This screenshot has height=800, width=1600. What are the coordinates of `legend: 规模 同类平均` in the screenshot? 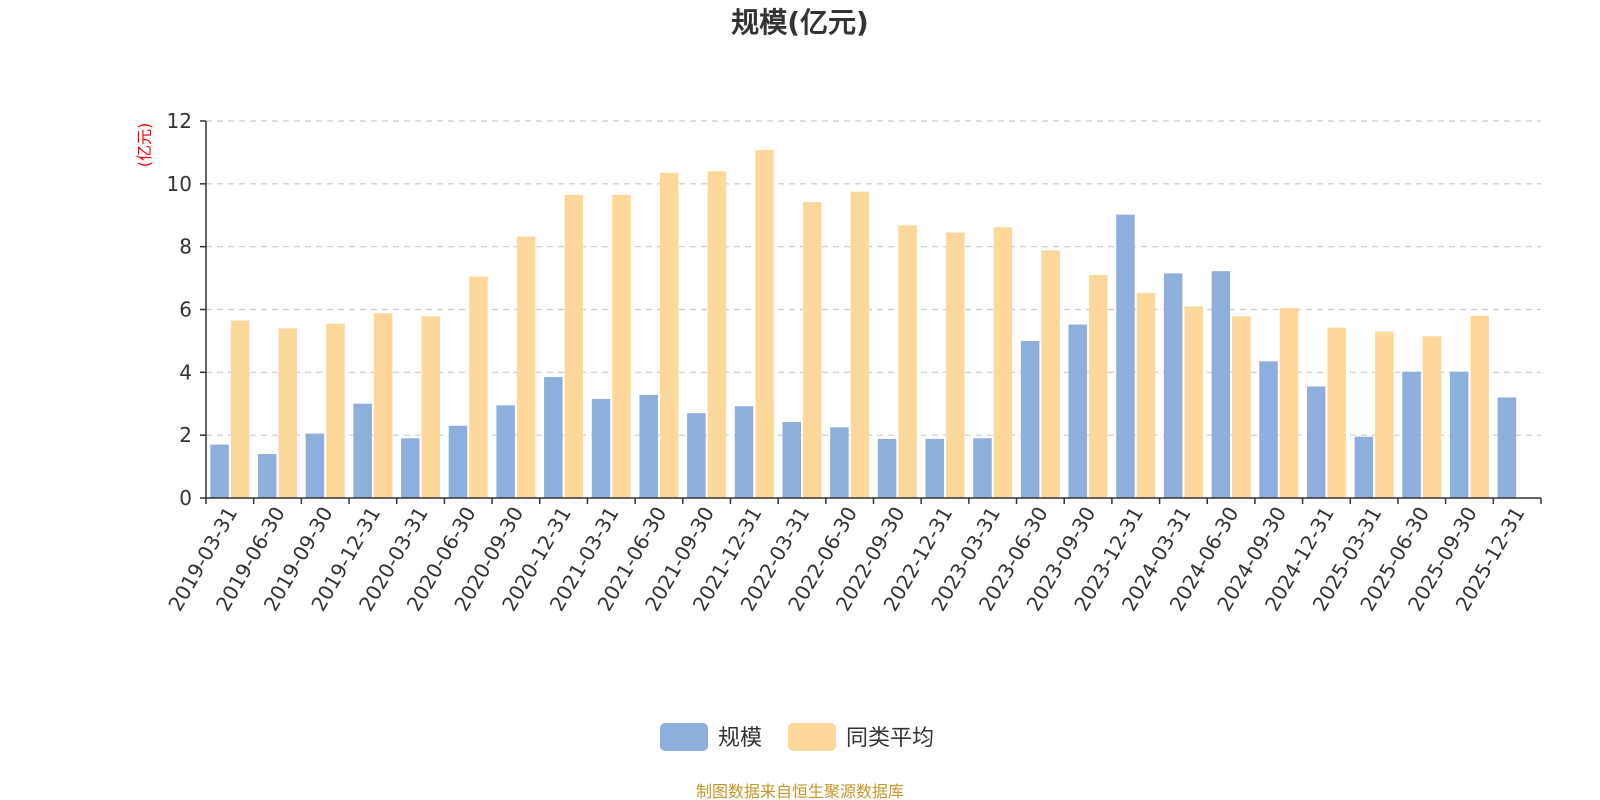 It's located at (797, 737).